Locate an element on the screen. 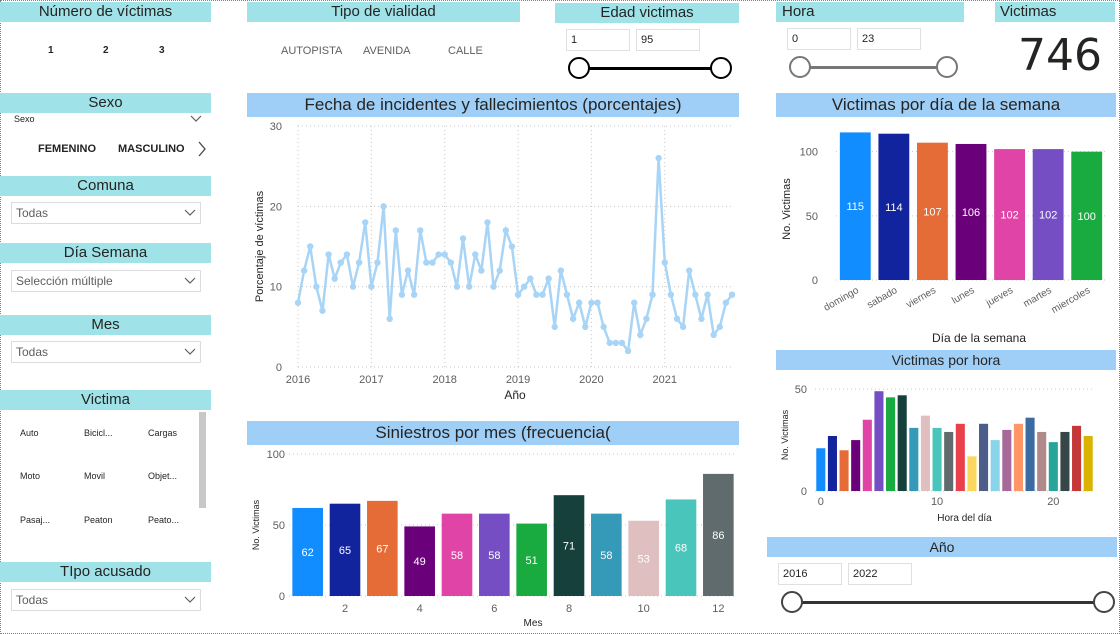 This screenshot has height=634, width=1120. hora-slider-max-handle is located at coordinates (947, 67).